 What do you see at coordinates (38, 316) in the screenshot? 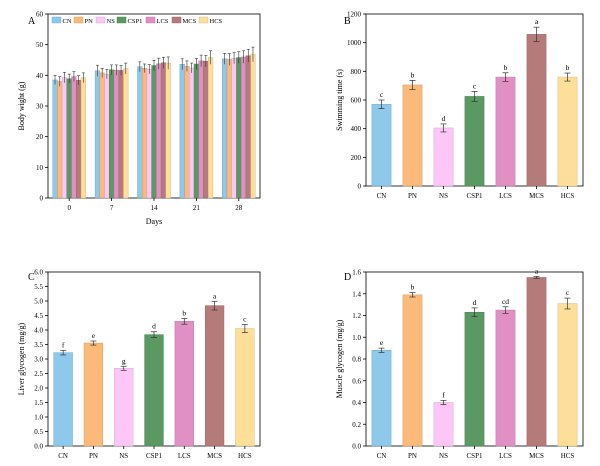
I see `y-tick-label: 4.5` at bounding box center [38, 316].